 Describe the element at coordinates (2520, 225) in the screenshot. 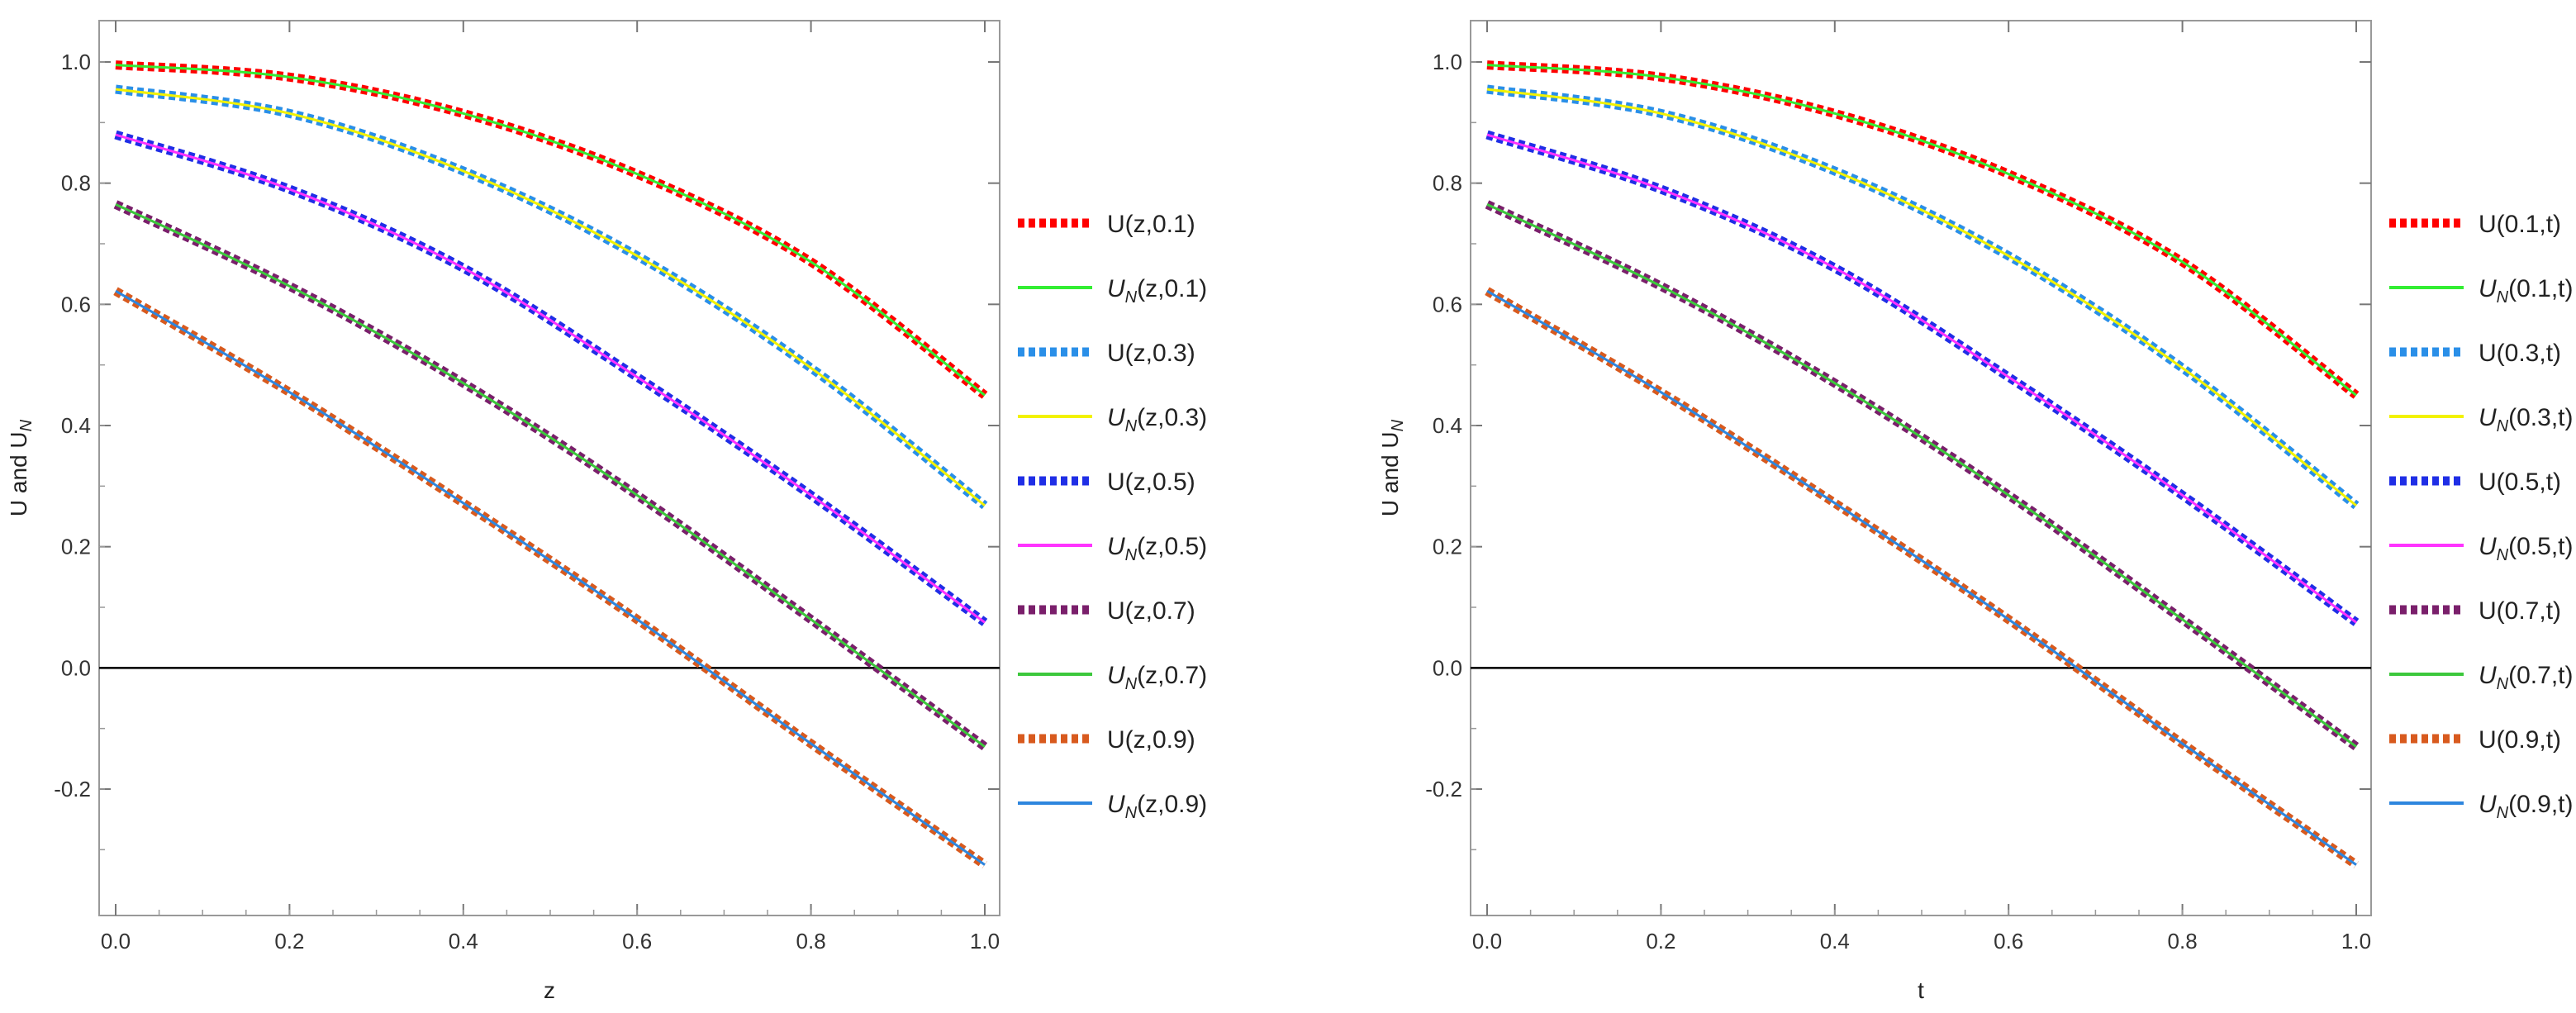

I see `legend-label: U(0.1,t)` at that location.